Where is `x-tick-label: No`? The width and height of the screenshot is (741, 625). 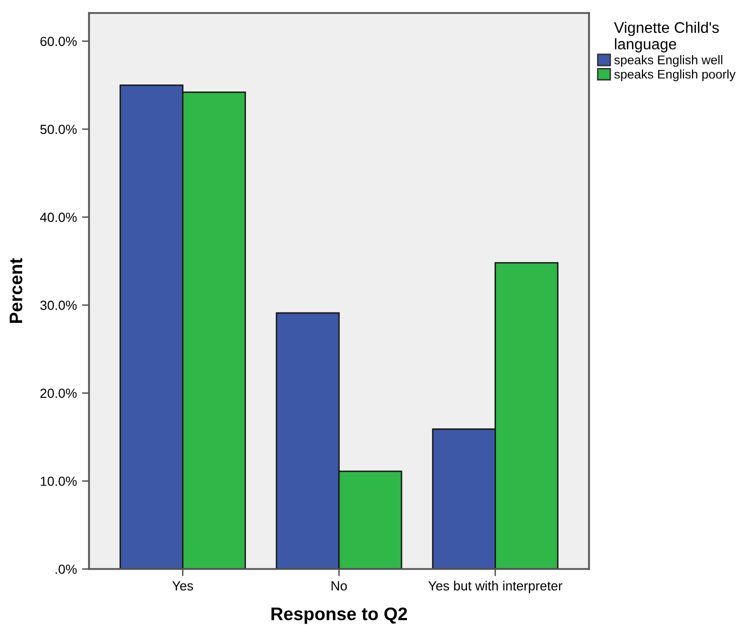 x-tick-label: No is located at coordinates (339, 585).